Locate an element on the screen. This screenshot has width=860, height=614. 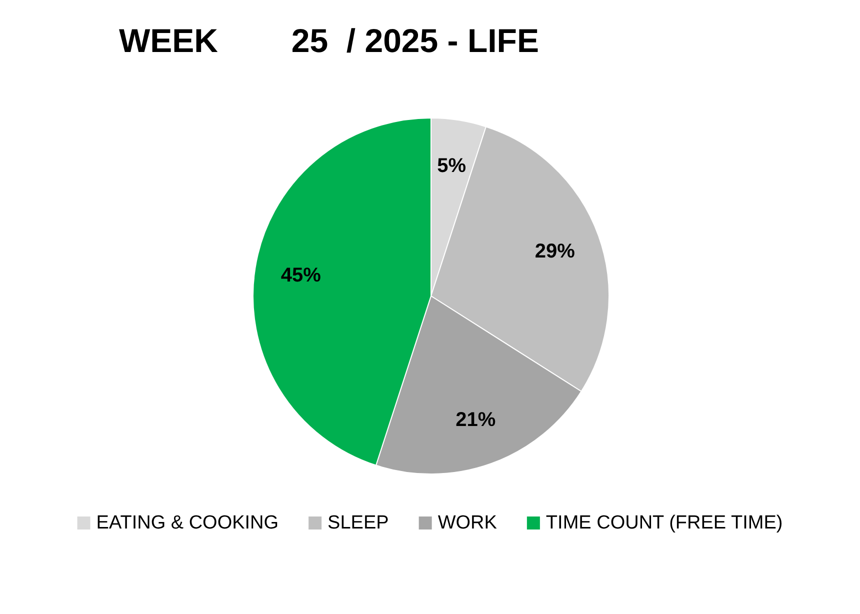
legend-label: TIME COUNT (FREE TIME) is located at coordinates (664, 523).